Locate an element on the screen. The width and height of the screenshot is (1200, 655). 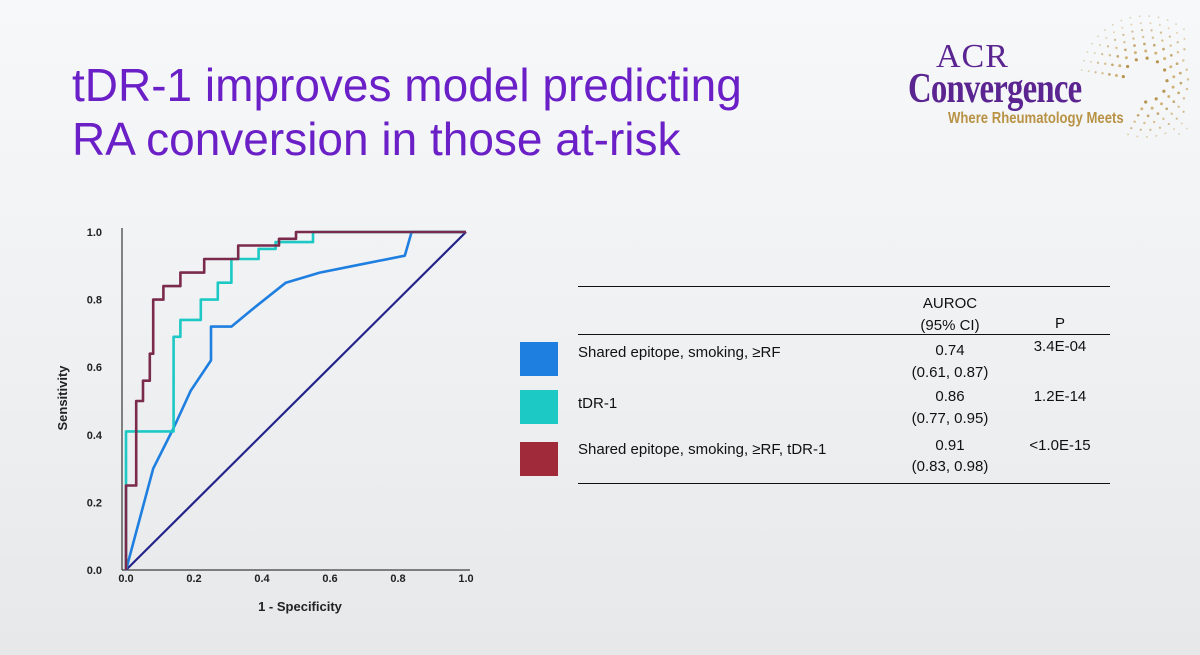
x-tick-label: 0.4 is located at coordinates (262, 579).